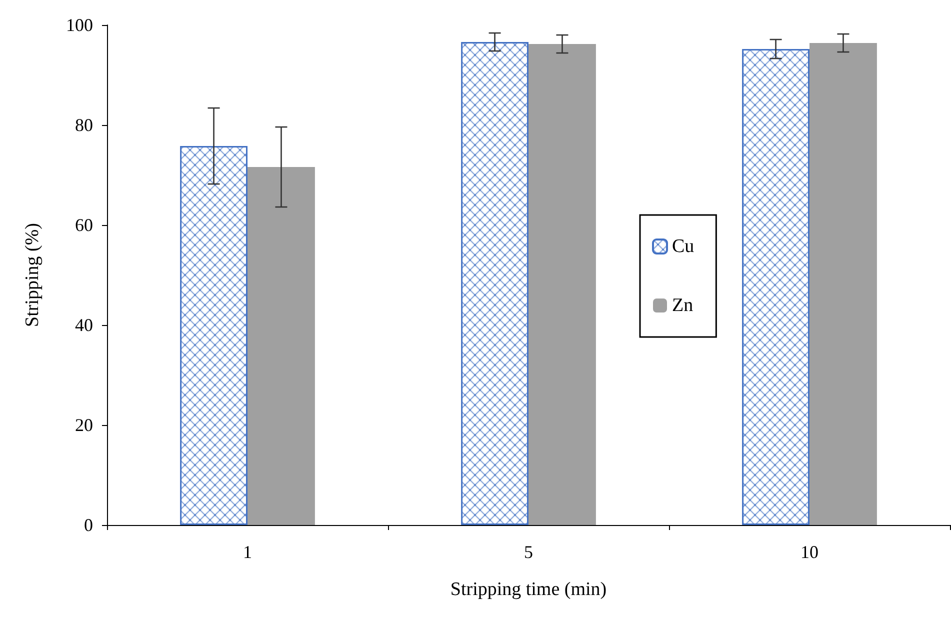 This screenshot has height=619, width=951. Describe the element at coordinates (683, 246) in the screenshot. I see `legend-label: Cu` at that location.